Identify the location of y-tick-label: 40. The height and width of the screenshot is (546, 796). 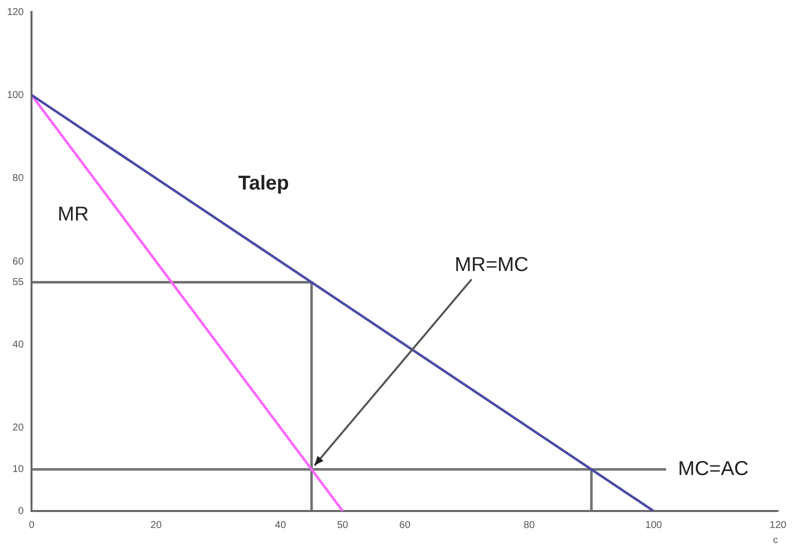
(18, 344).